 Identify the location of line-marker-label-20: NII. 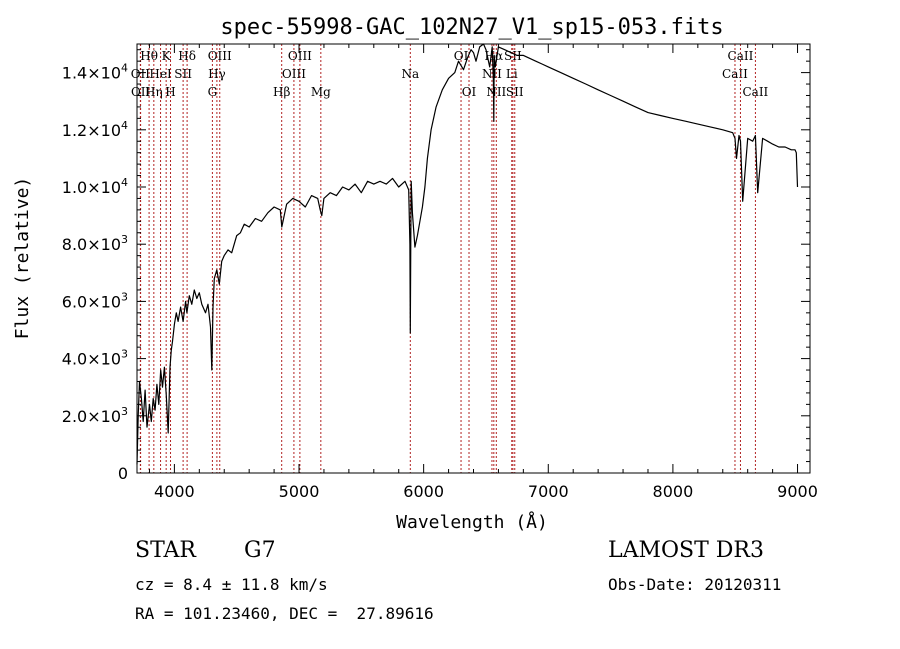
(496, 92).